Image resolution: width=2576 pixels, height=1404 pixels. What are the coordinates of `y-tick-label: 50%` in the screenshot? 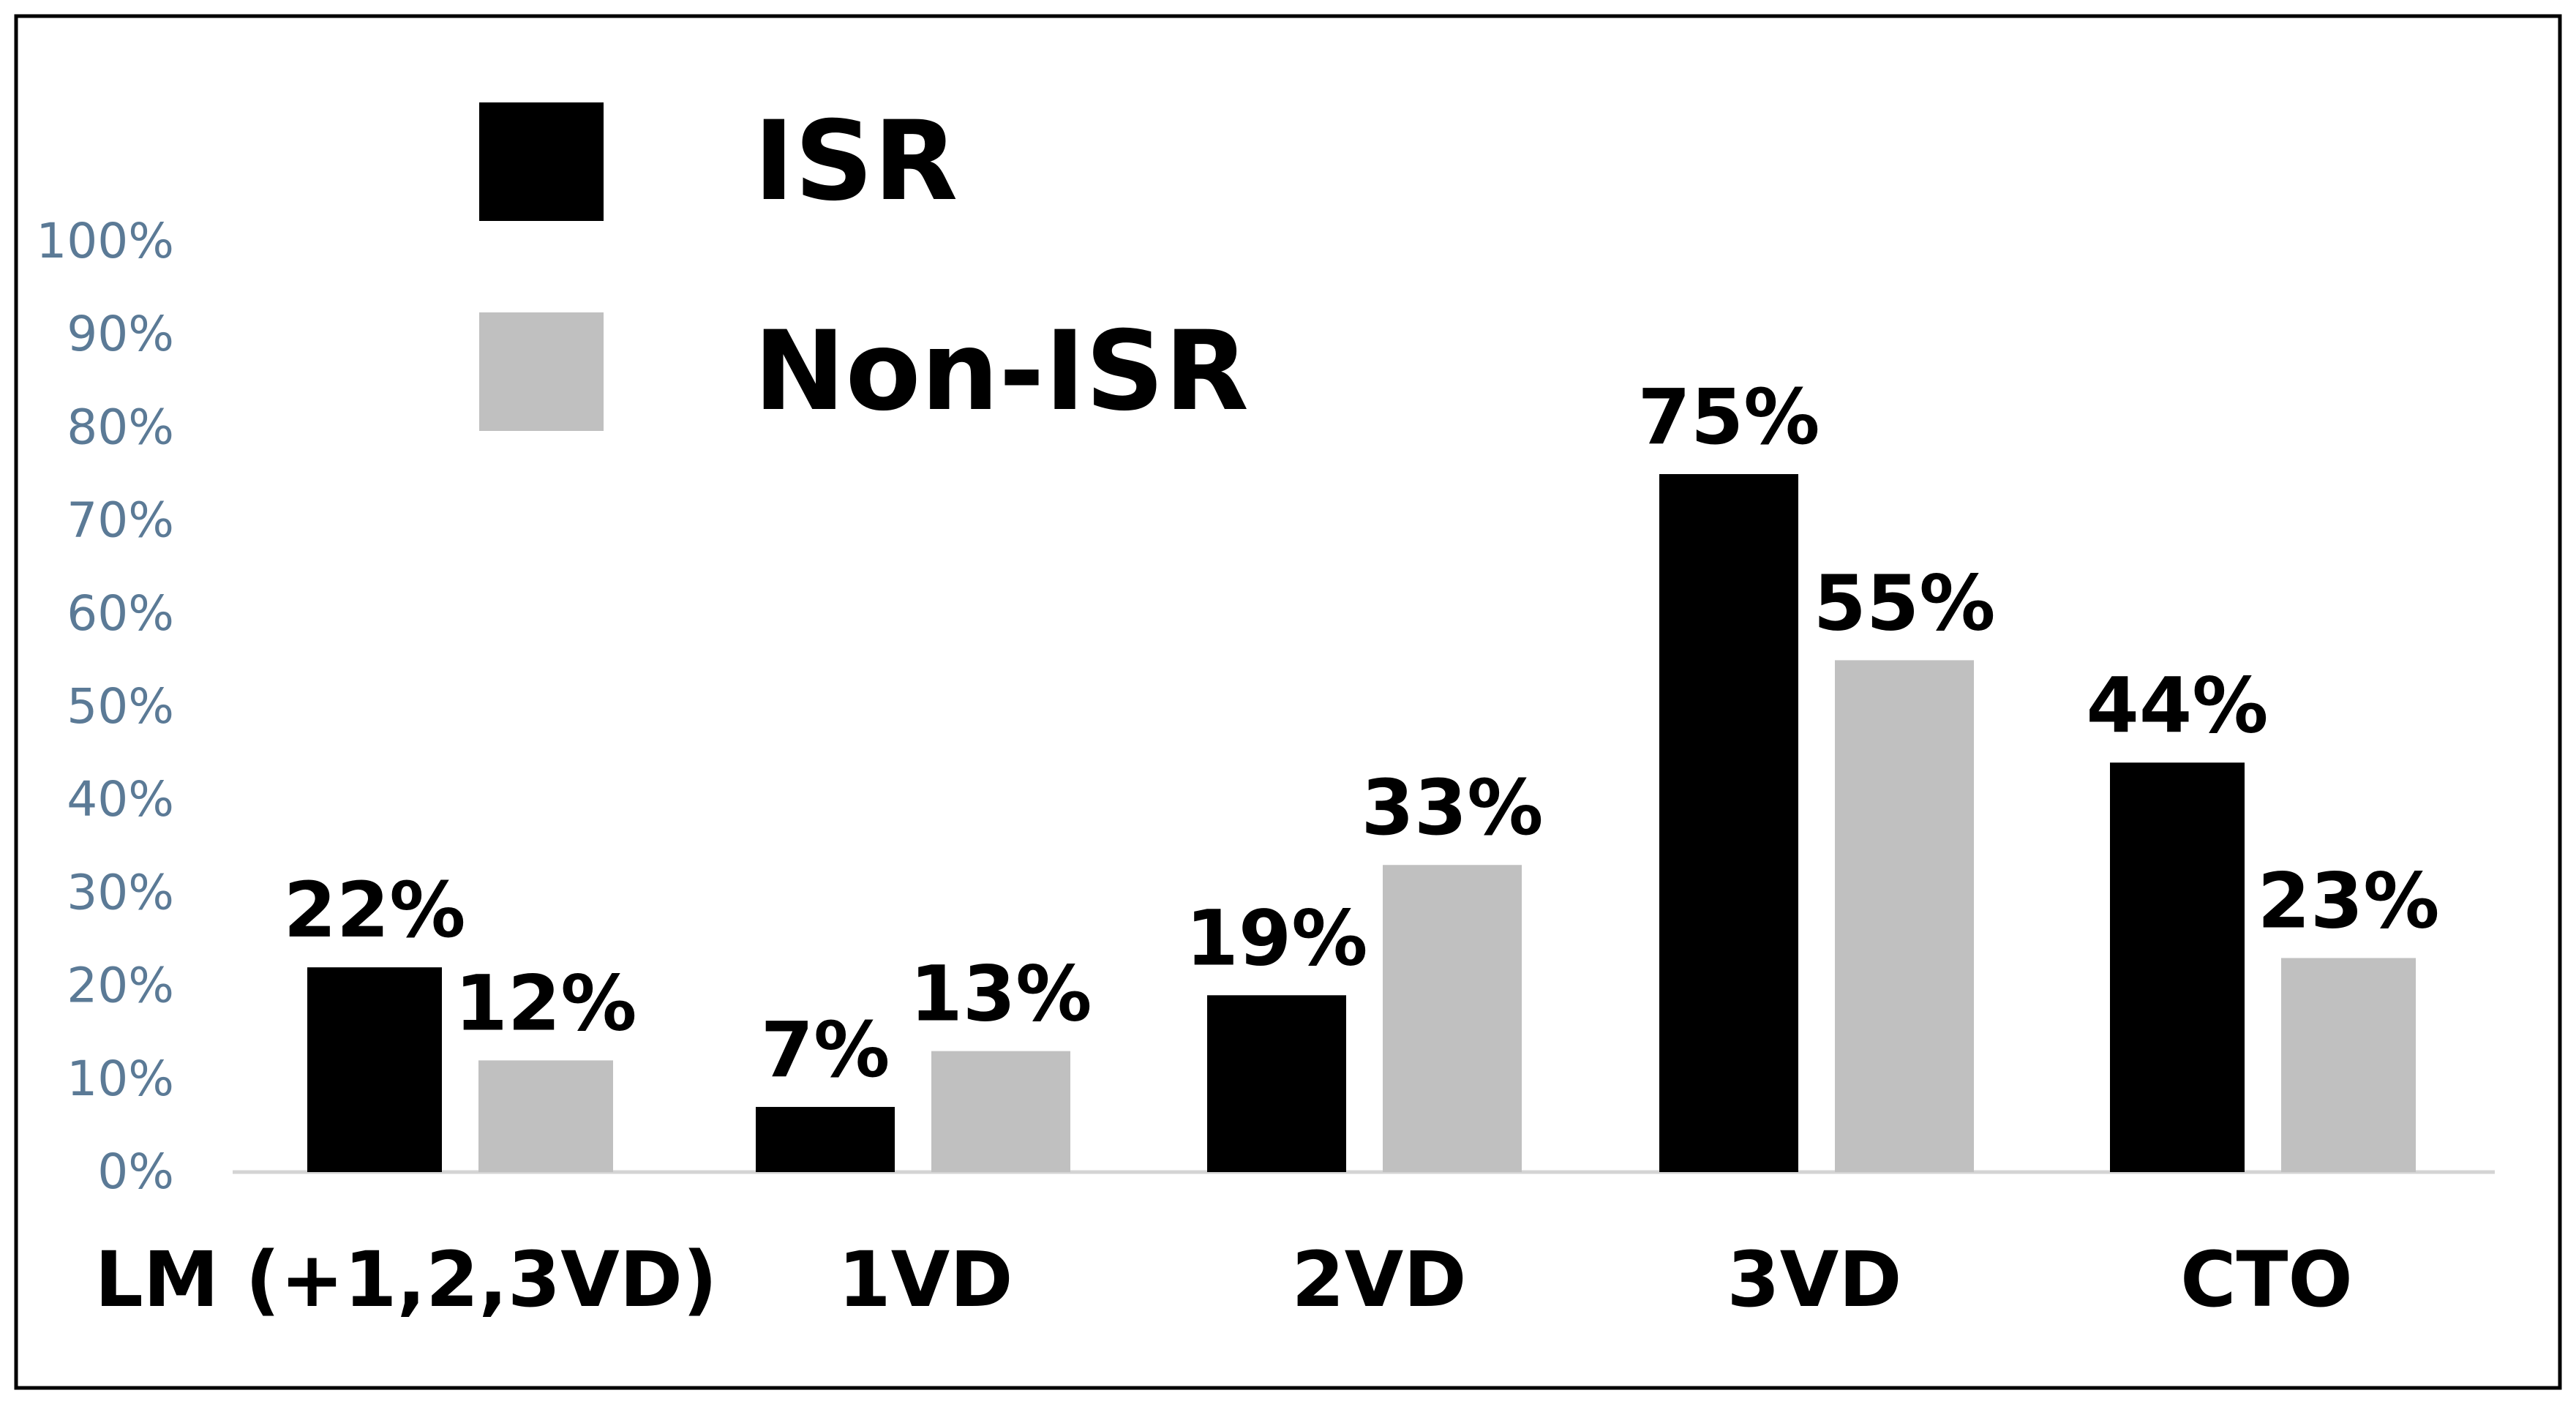 It's located at (120, 706).